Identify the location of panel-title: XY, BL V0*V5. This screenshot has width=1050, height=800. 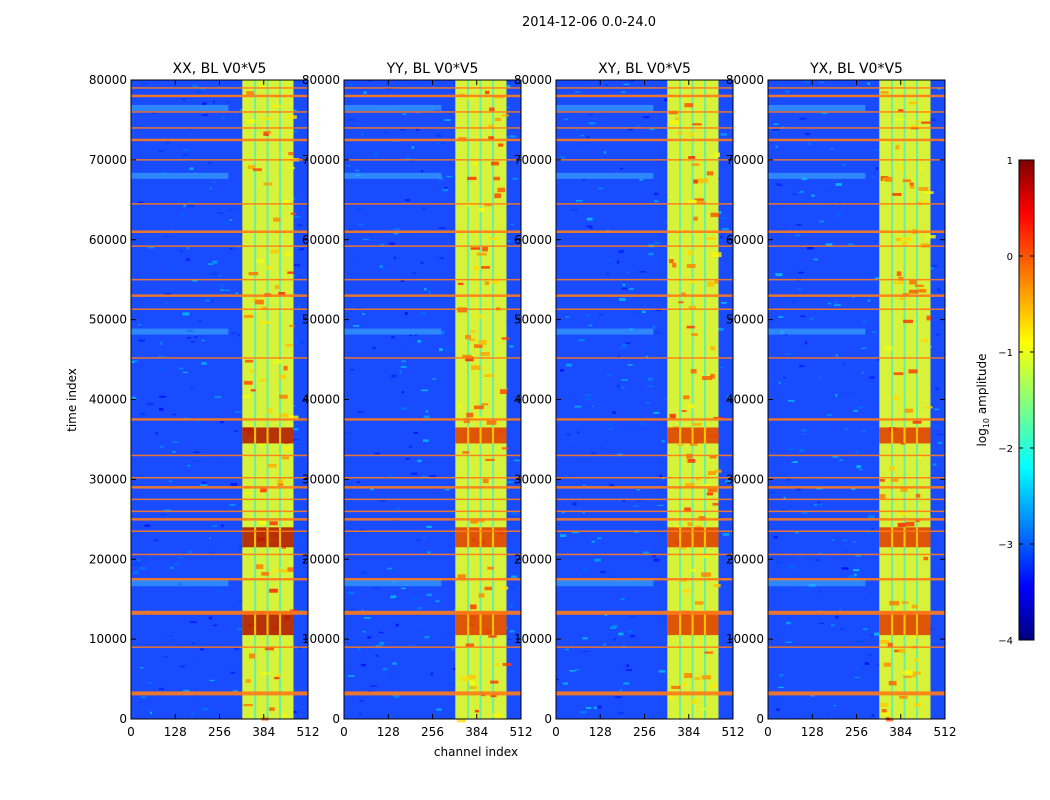
(644, 69).